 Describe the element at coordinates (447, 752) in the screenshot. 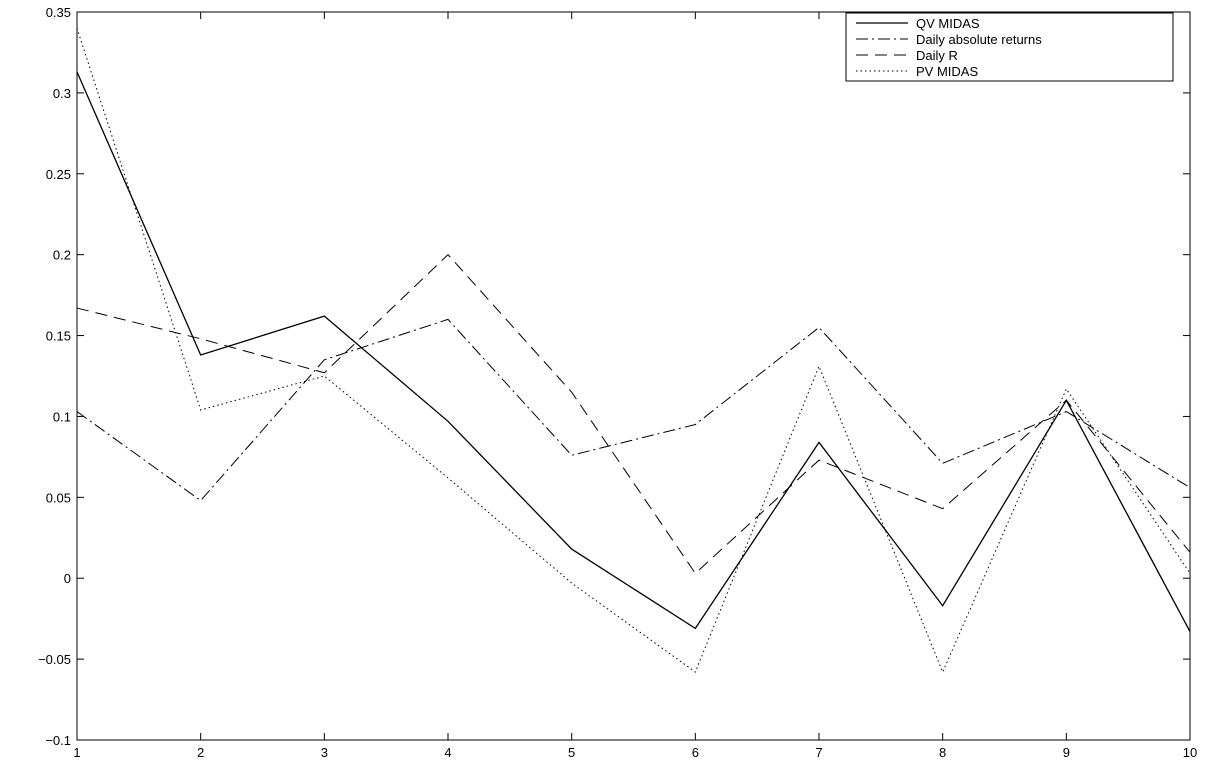

I see `x-tick-label: 4` at that location.